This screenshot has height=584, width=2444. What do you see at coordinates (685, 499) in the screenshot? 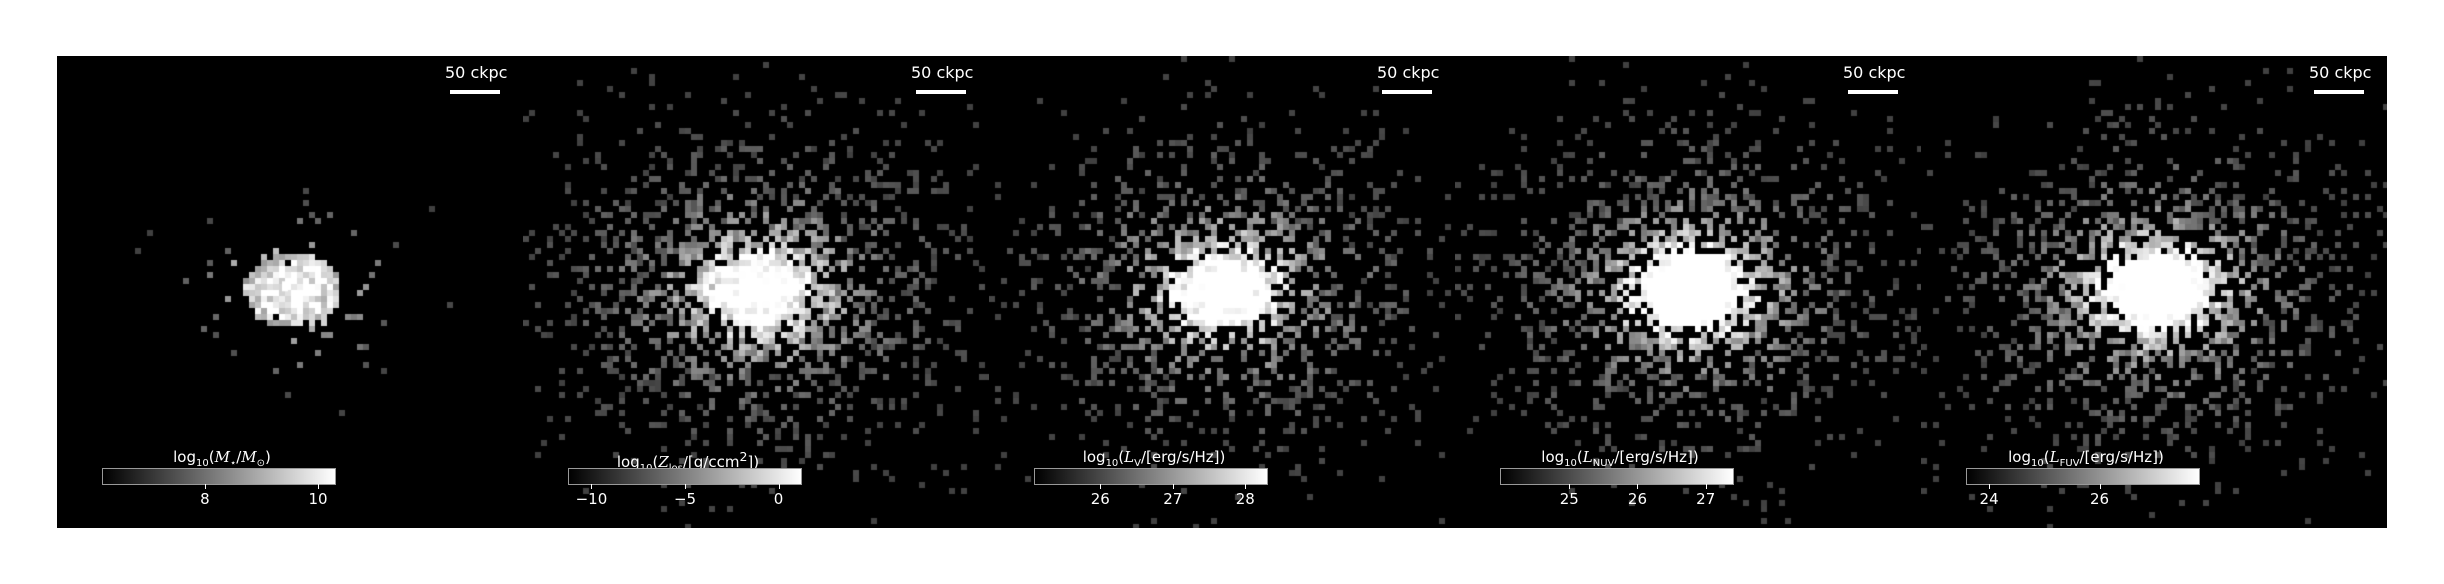
I see `colorbar-tick-label: −5` at bounding box center [685, 499].